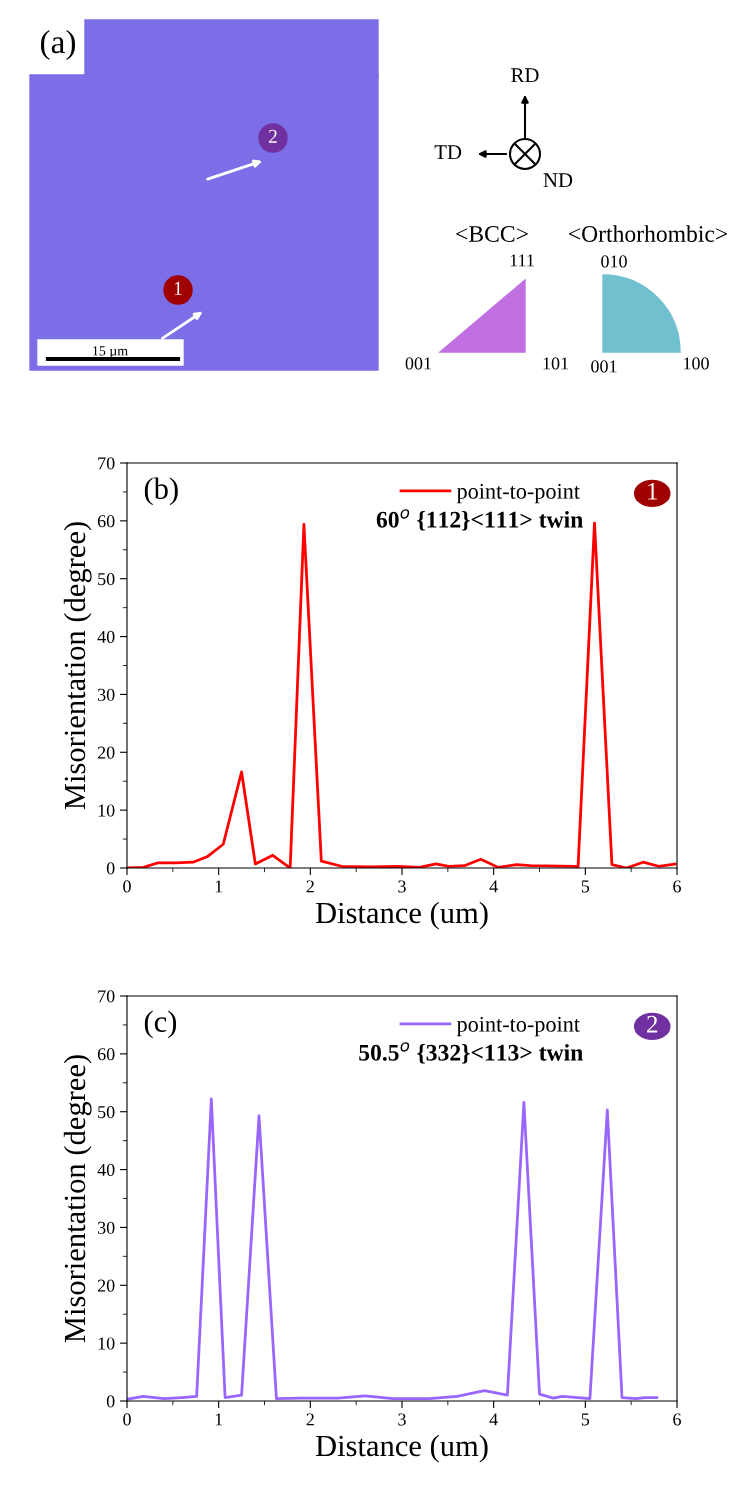 This screenshot has height=1503, width=742. Describe the element at coordinates (492, 234) in the screenshot. I see `text: <BCC>` at that location.